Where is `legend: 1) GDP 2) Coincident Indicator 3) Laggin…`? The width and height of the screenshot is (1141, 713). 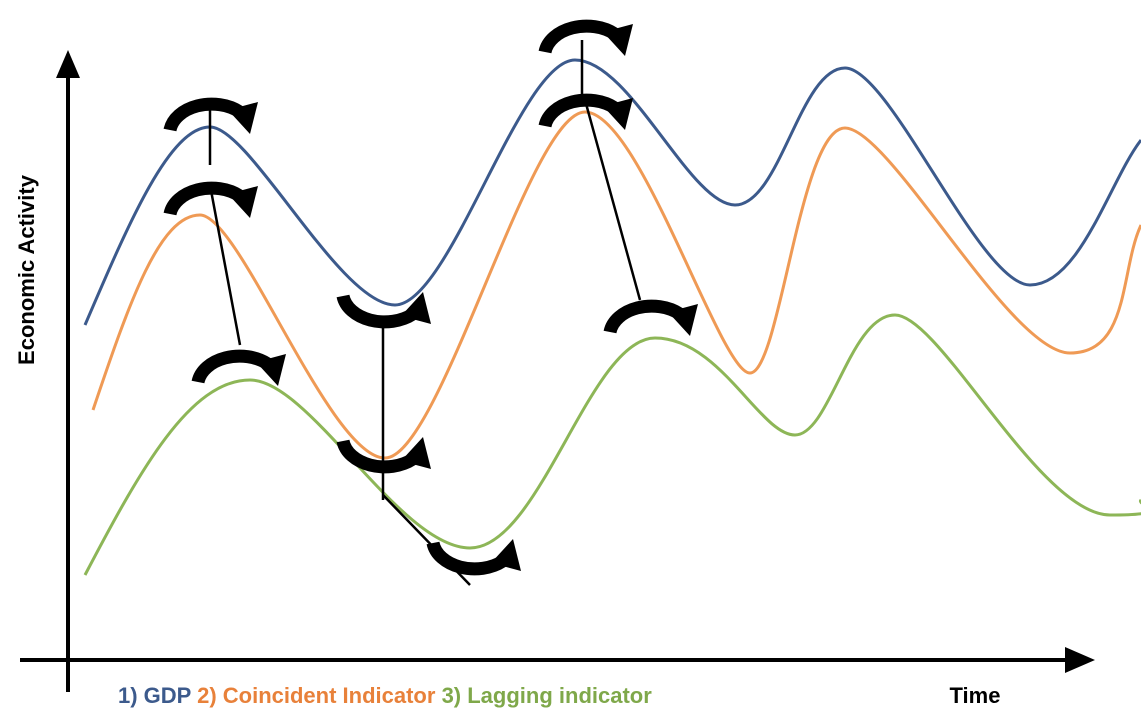 legend: 1) GDP 2) Coincident Indicator 3) Laggin… is located at coordinates (385, 695).